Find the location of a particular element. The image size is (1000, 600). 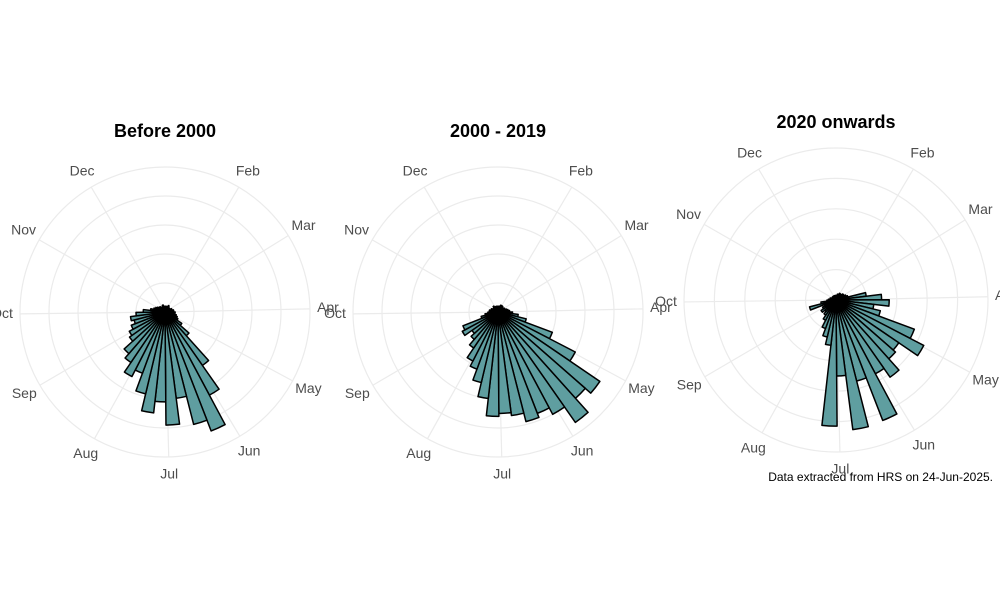

chart-title: Before 2000 is located at coordinates (165, 131).